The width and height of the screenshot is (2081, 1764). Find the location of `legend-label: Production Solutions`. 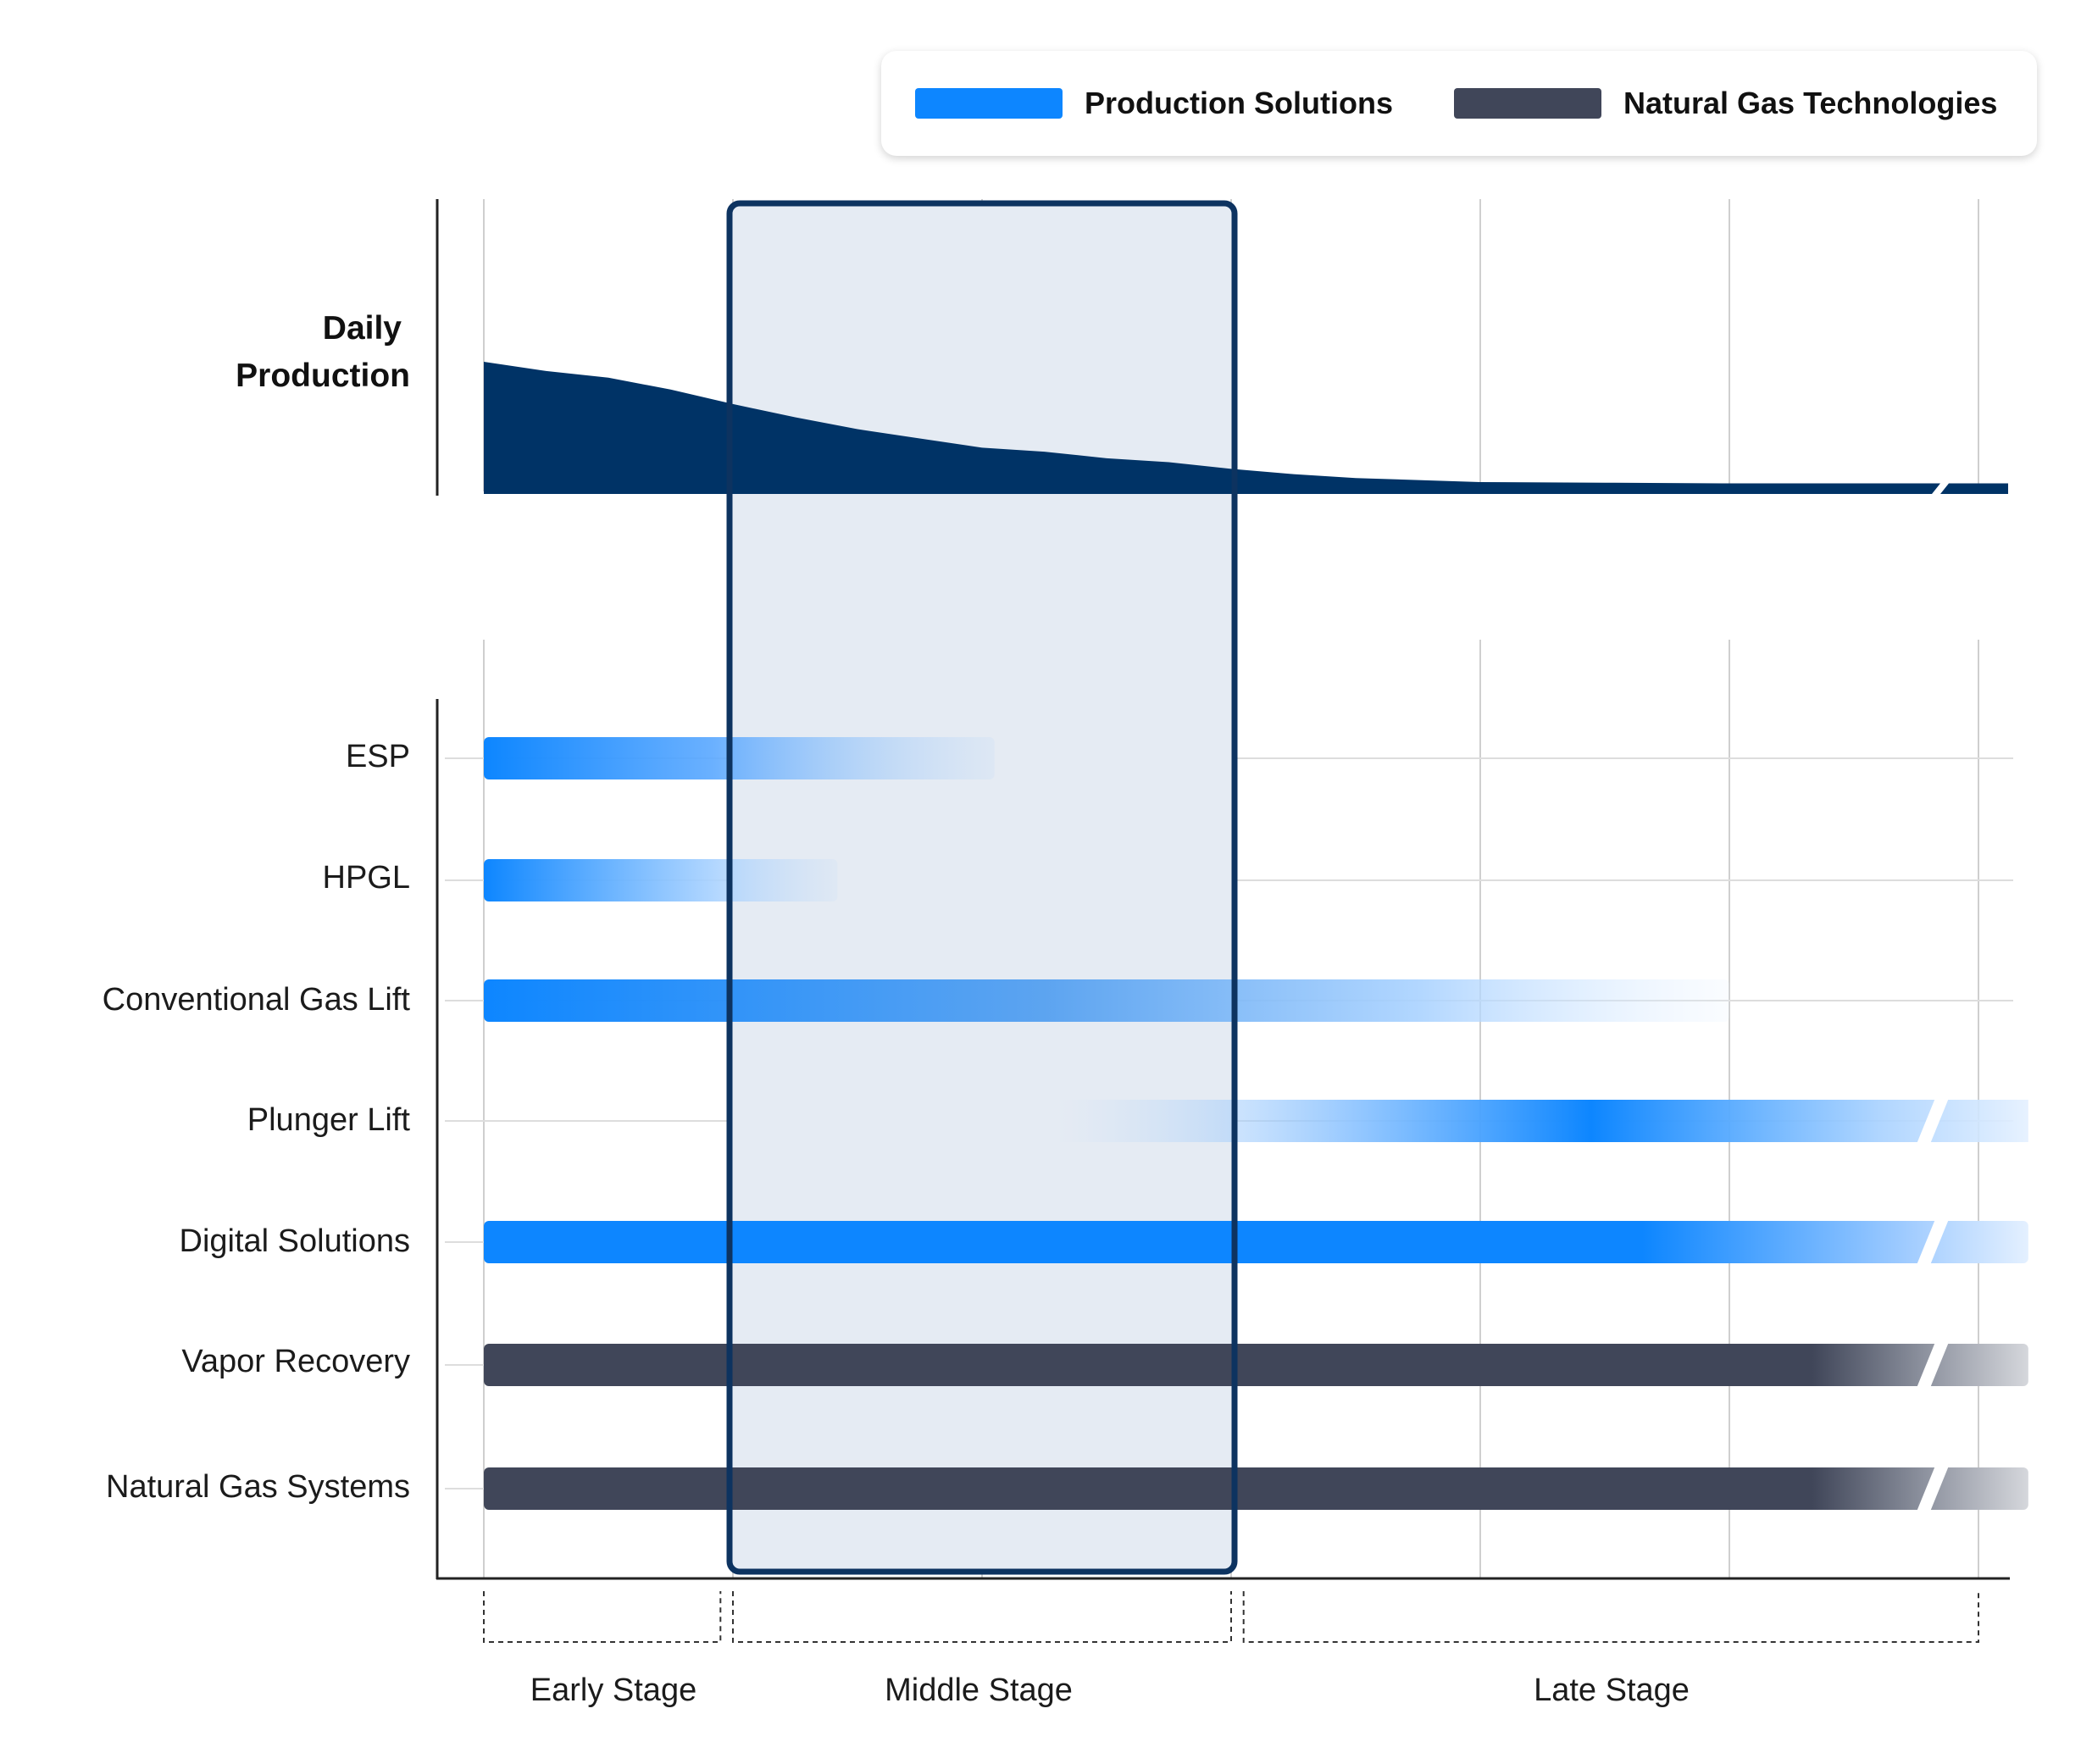

legend-label: Production Solutions is located at coordinates (1239, 103).